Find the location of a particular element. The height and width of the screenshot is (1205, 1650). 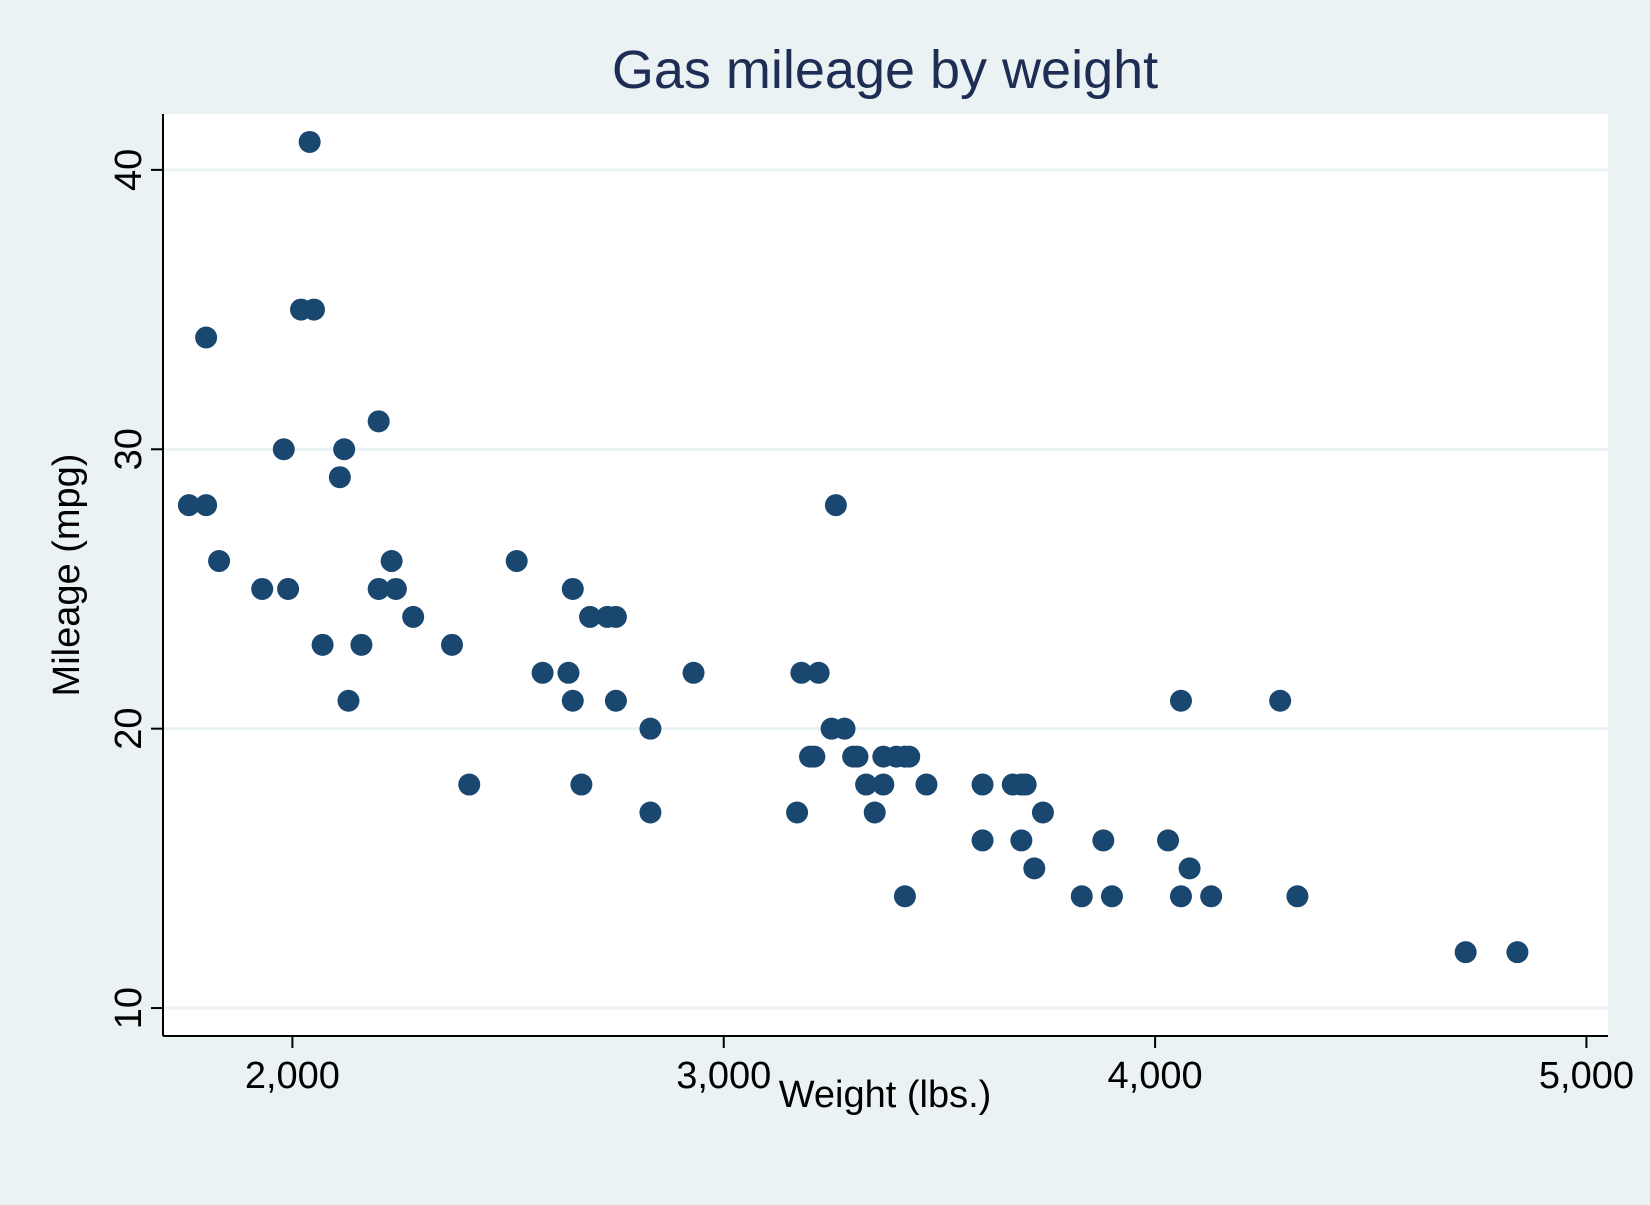

x-axis-label: Weight (lbs.) is located at coordinates (885, 1095).